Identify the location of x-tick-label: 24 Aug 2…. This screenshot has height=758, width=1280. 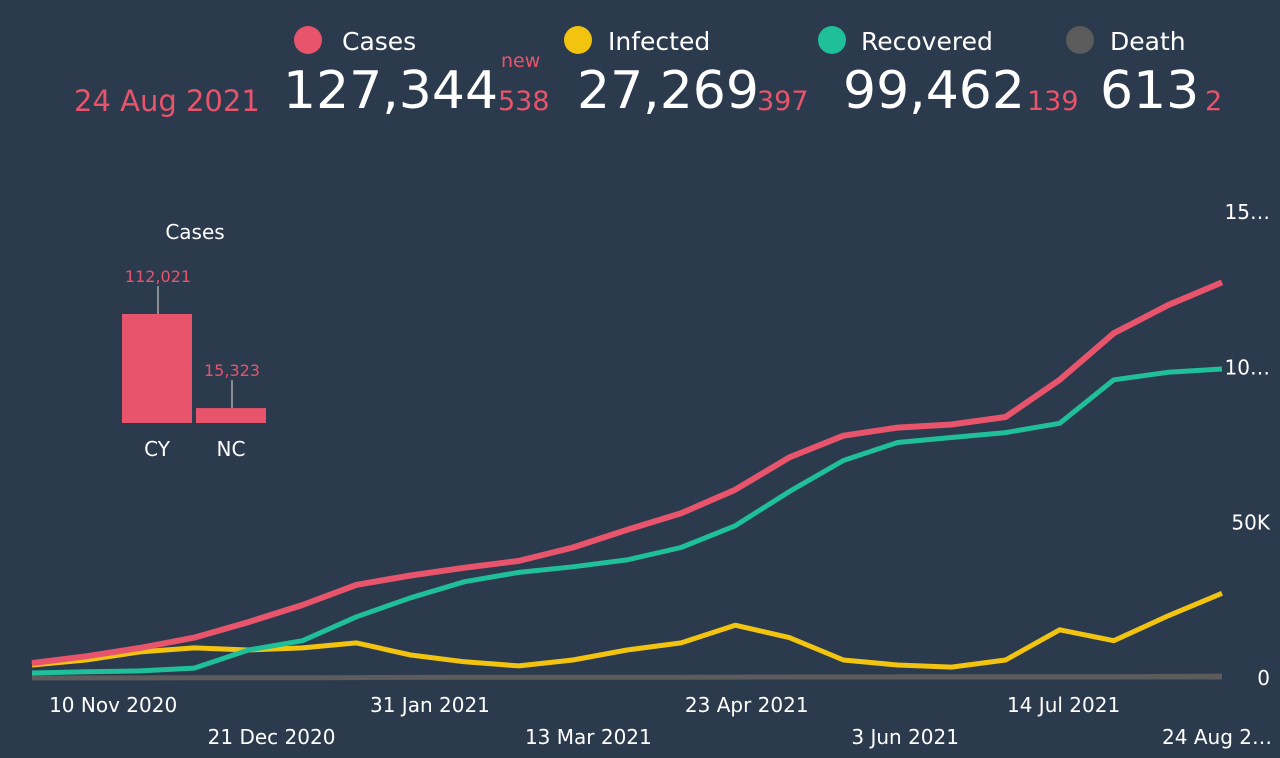
(1217, 737).